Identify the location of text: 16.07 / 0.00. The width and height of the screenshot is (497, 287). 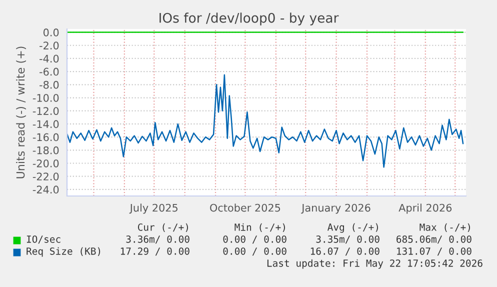
(345, 251).